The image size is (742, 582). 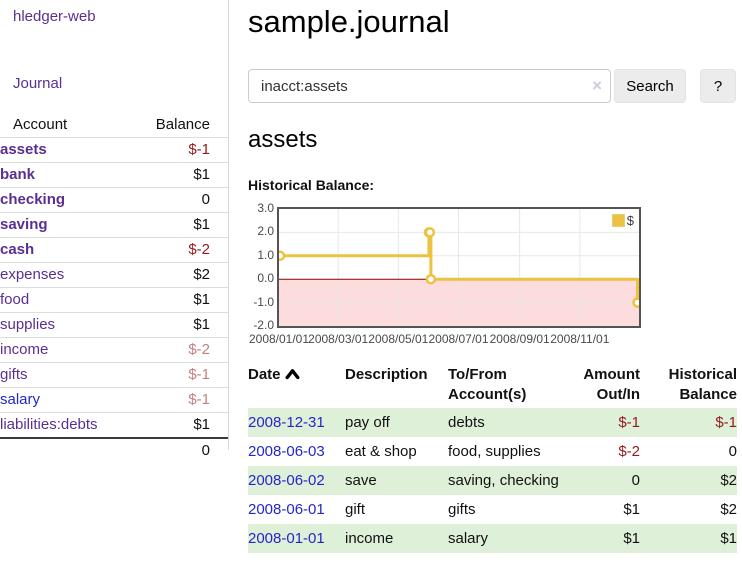 I want to click on account-row: bank $1, so click(x=114, y=175).